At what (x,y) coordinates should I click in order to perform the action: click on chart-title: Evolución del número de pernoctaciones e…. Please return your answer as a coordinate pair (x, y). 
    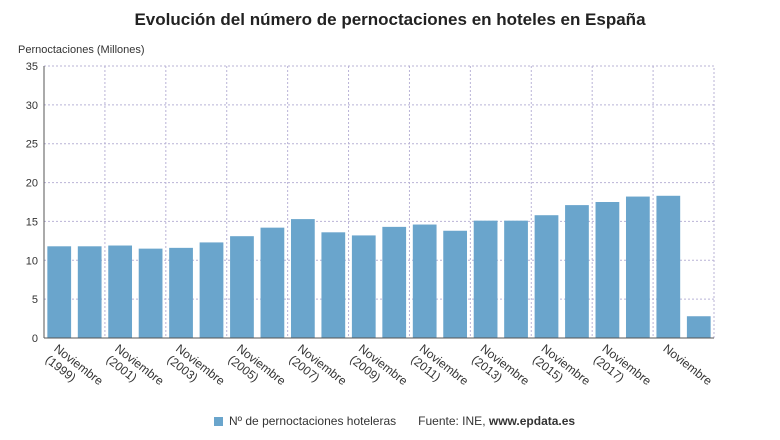
    Looking at the image, I should click on (390, 19).